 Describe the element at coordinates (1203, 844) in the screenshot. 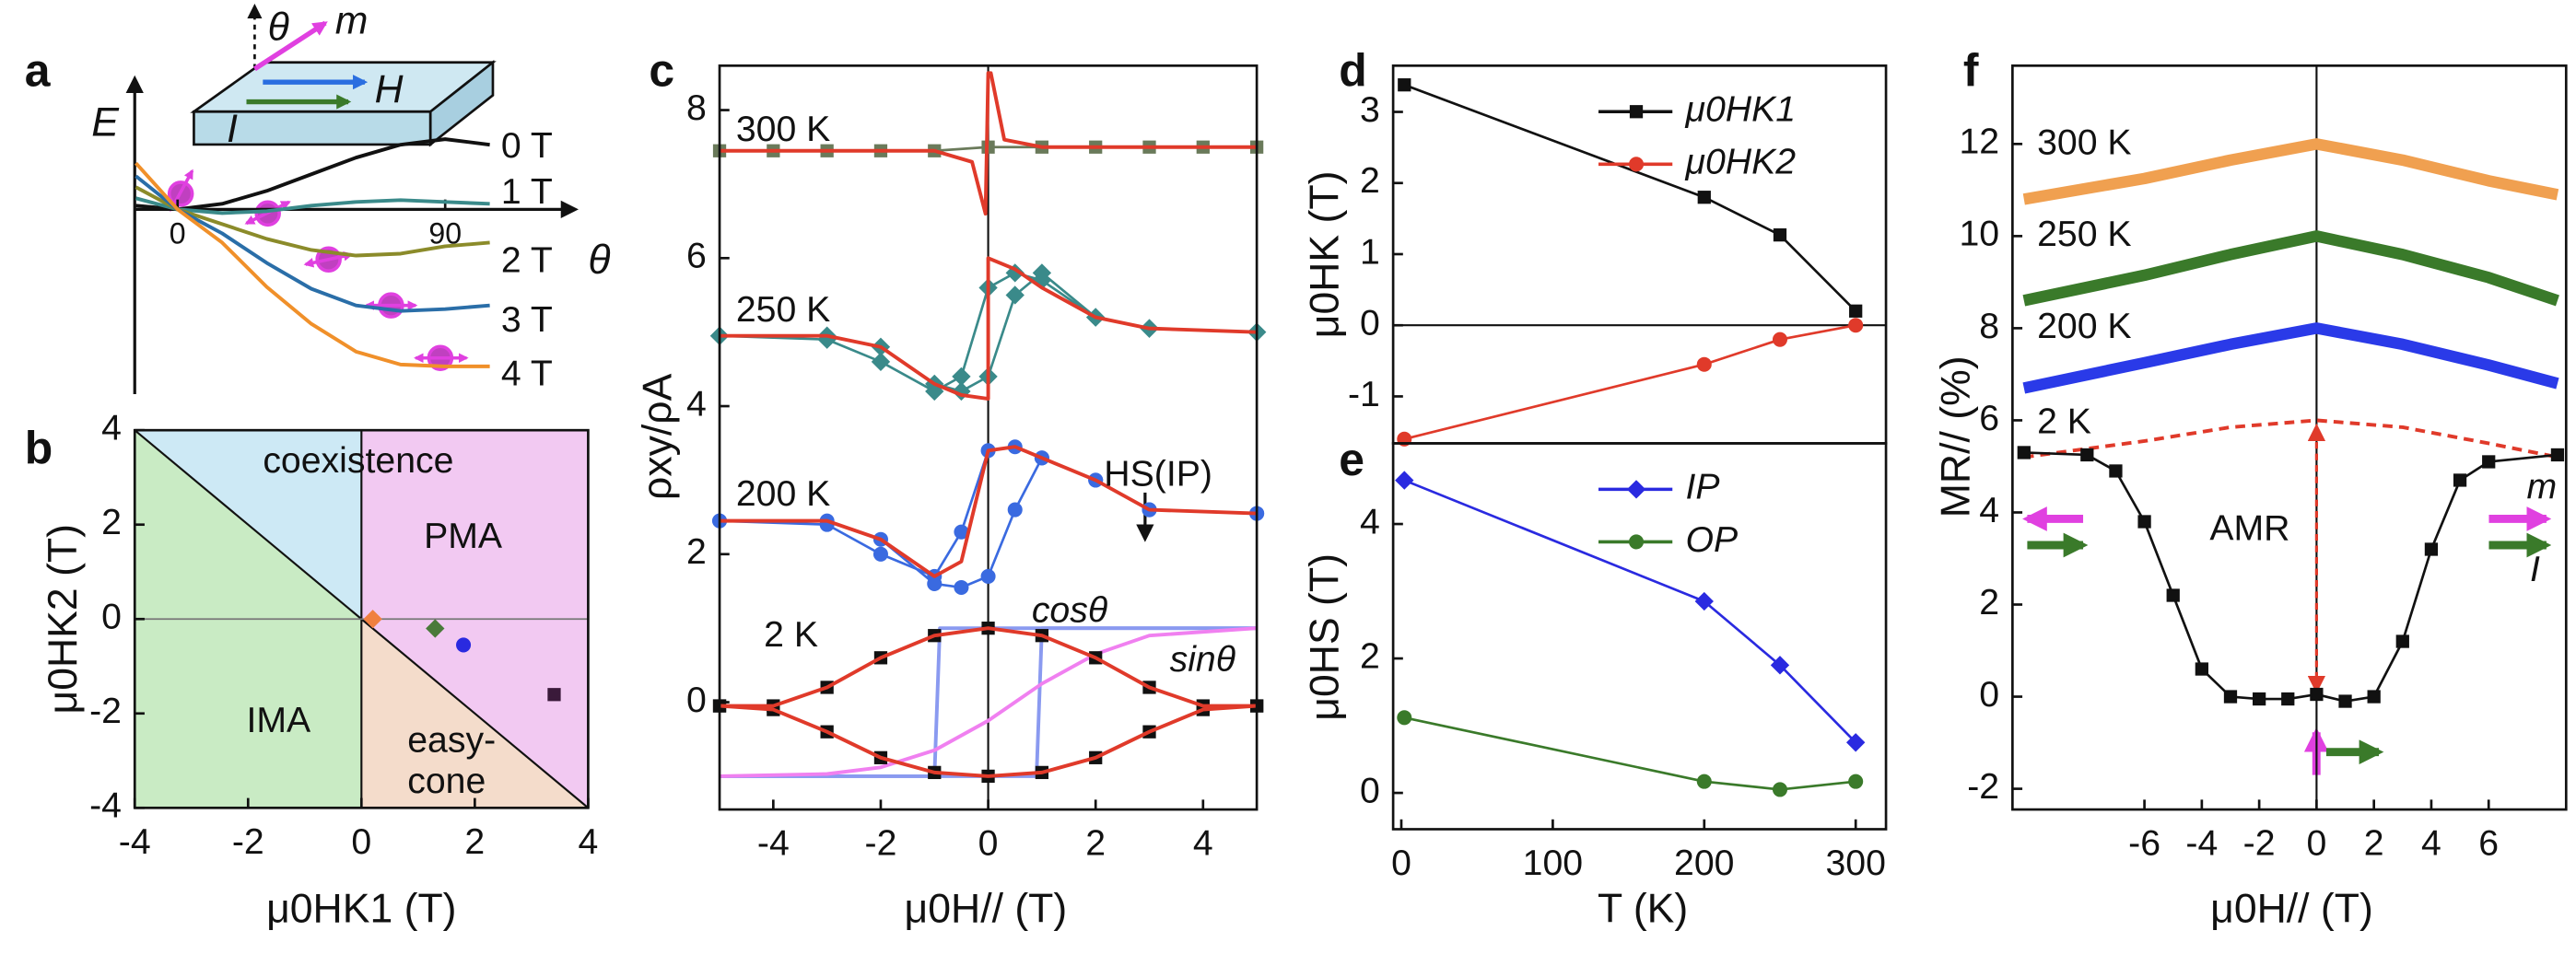

I see `x-tick-label: 4` at that location.